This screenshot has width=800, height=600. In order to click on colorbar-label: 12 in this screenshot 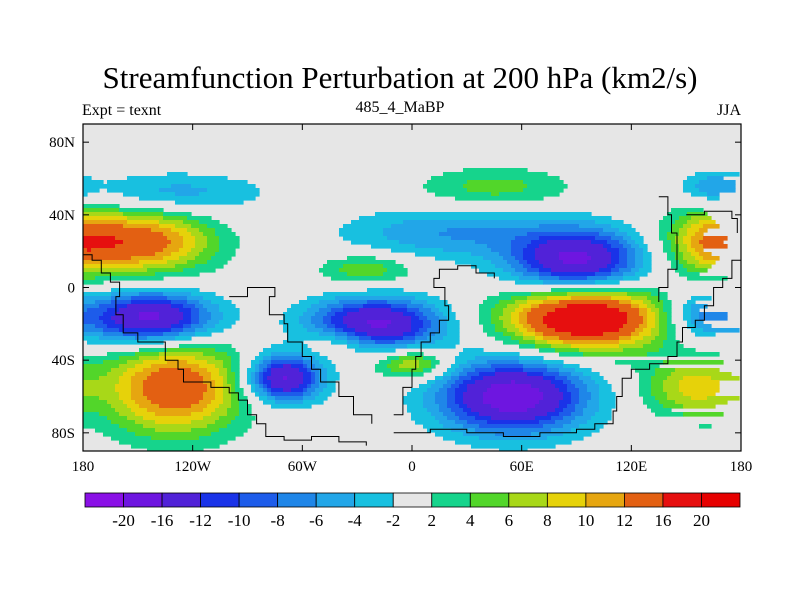, I will do `click(624, 520)`.